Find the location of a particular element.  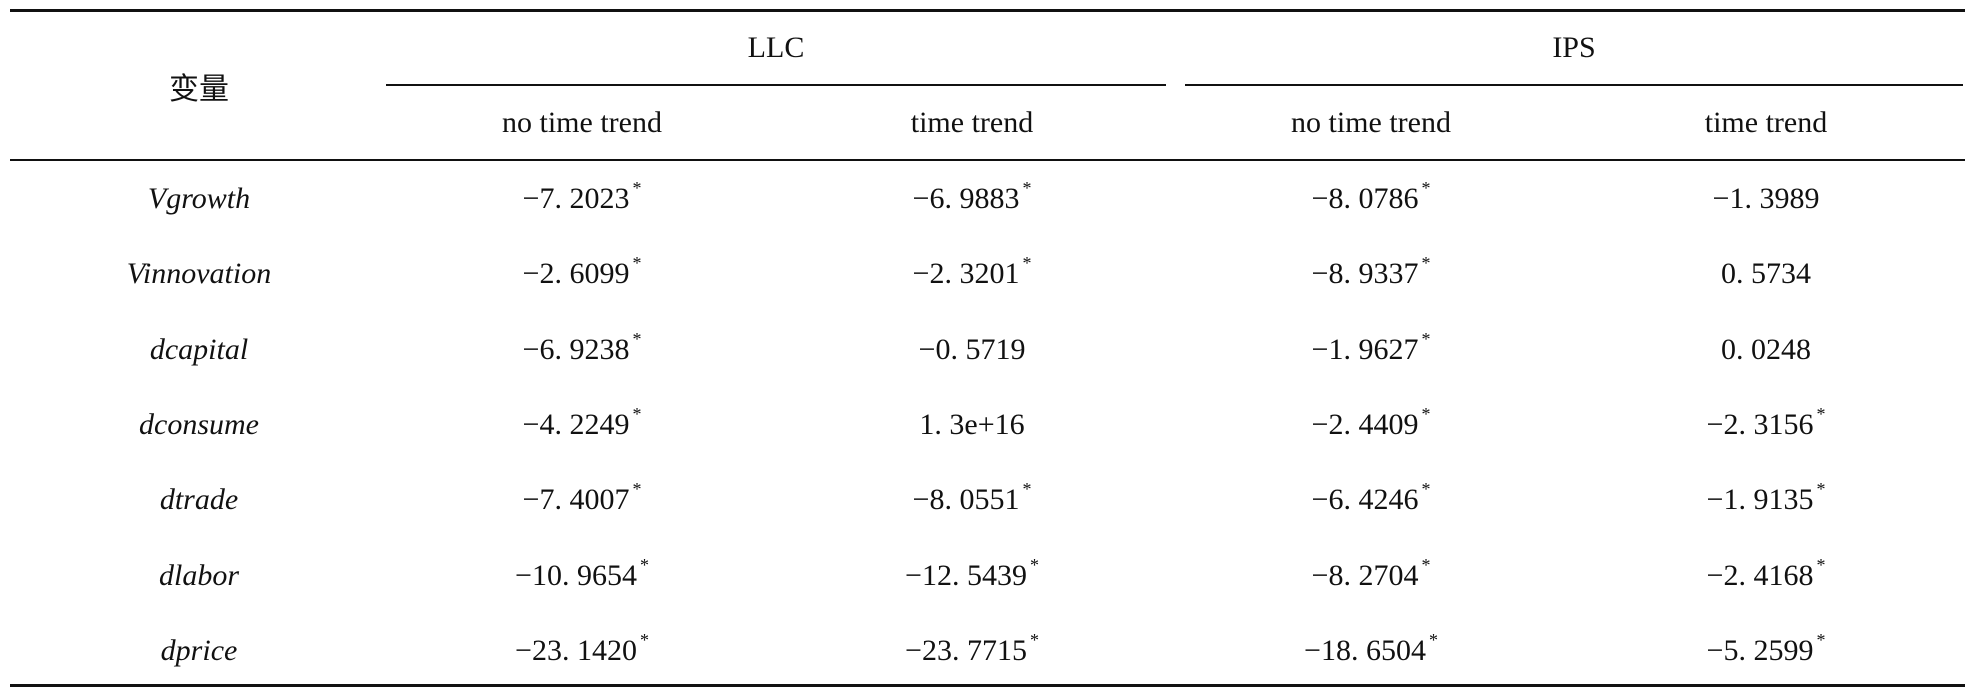

cell-value: −6. 9238 is located at coordinates (576, 349).